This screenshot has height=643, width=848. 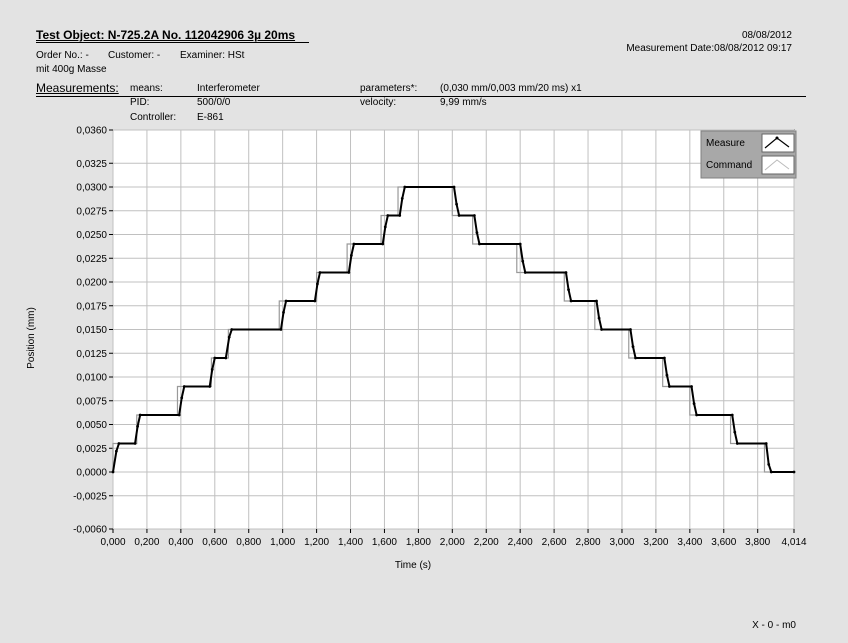 I want to click on parameters-label: parameters*:, so click(x=389, y=88).